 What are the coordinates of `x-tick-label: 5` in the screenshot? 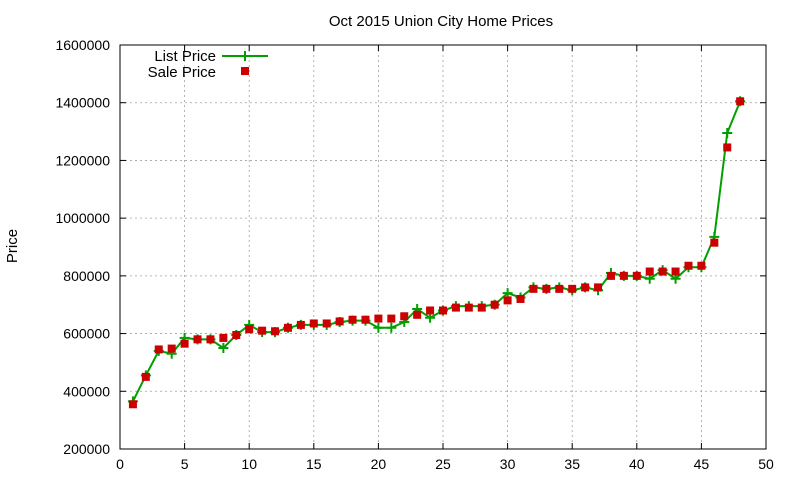 It's located at (185, 464).